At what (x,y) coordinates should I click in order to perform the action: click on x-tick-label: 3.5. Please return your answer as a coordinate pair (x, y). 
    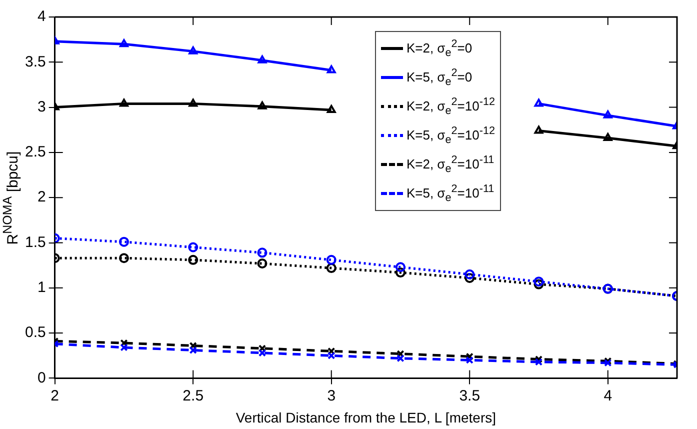
    Looking at the image, I should click on (469, 395).